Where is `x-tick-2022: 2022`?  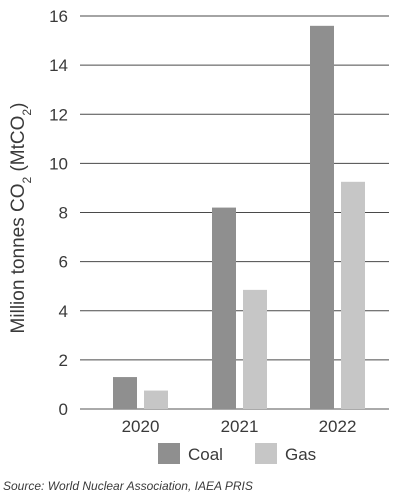
x-tick-2022: 2022 is located at coordinates (338, 426).